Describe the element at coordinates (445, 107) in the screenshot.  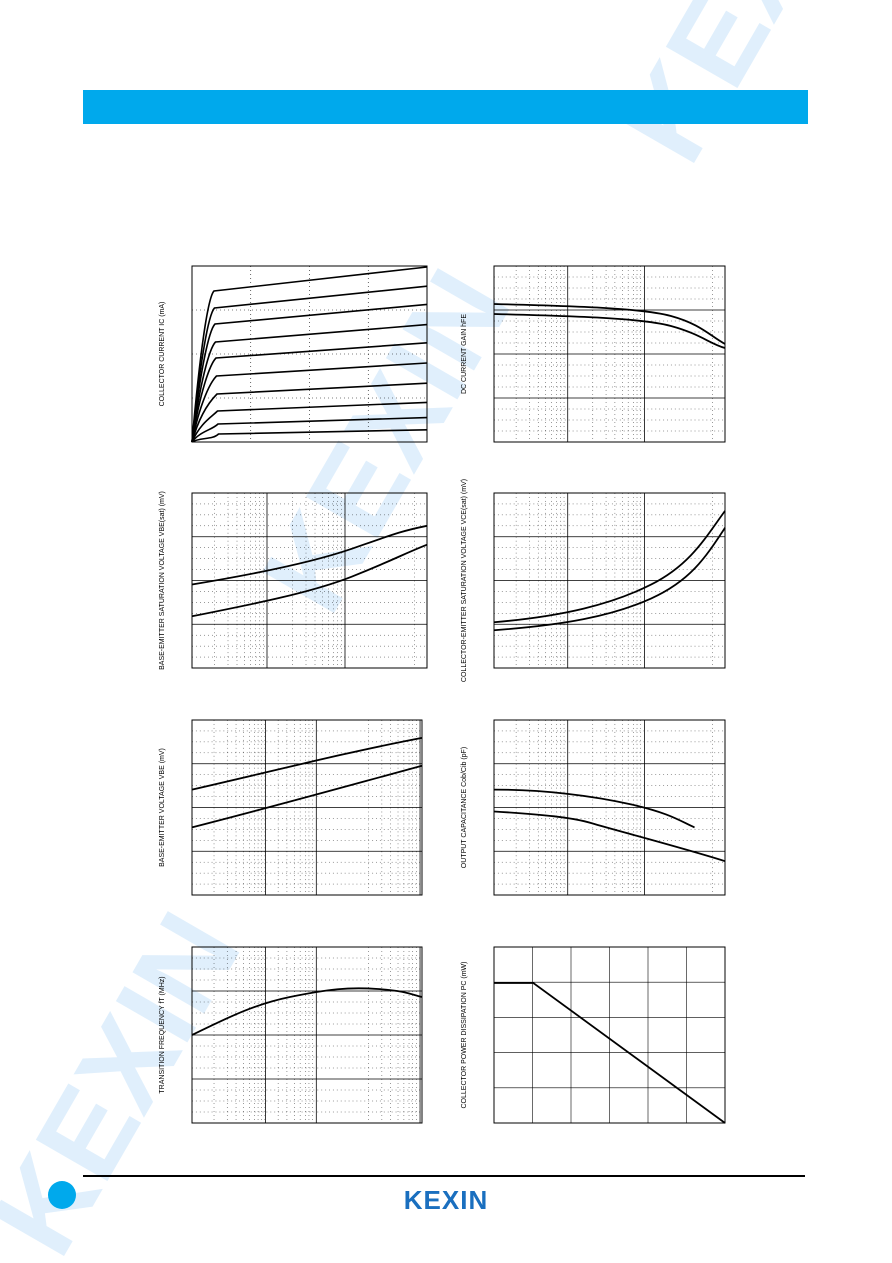
I see `header-bar` at that location.